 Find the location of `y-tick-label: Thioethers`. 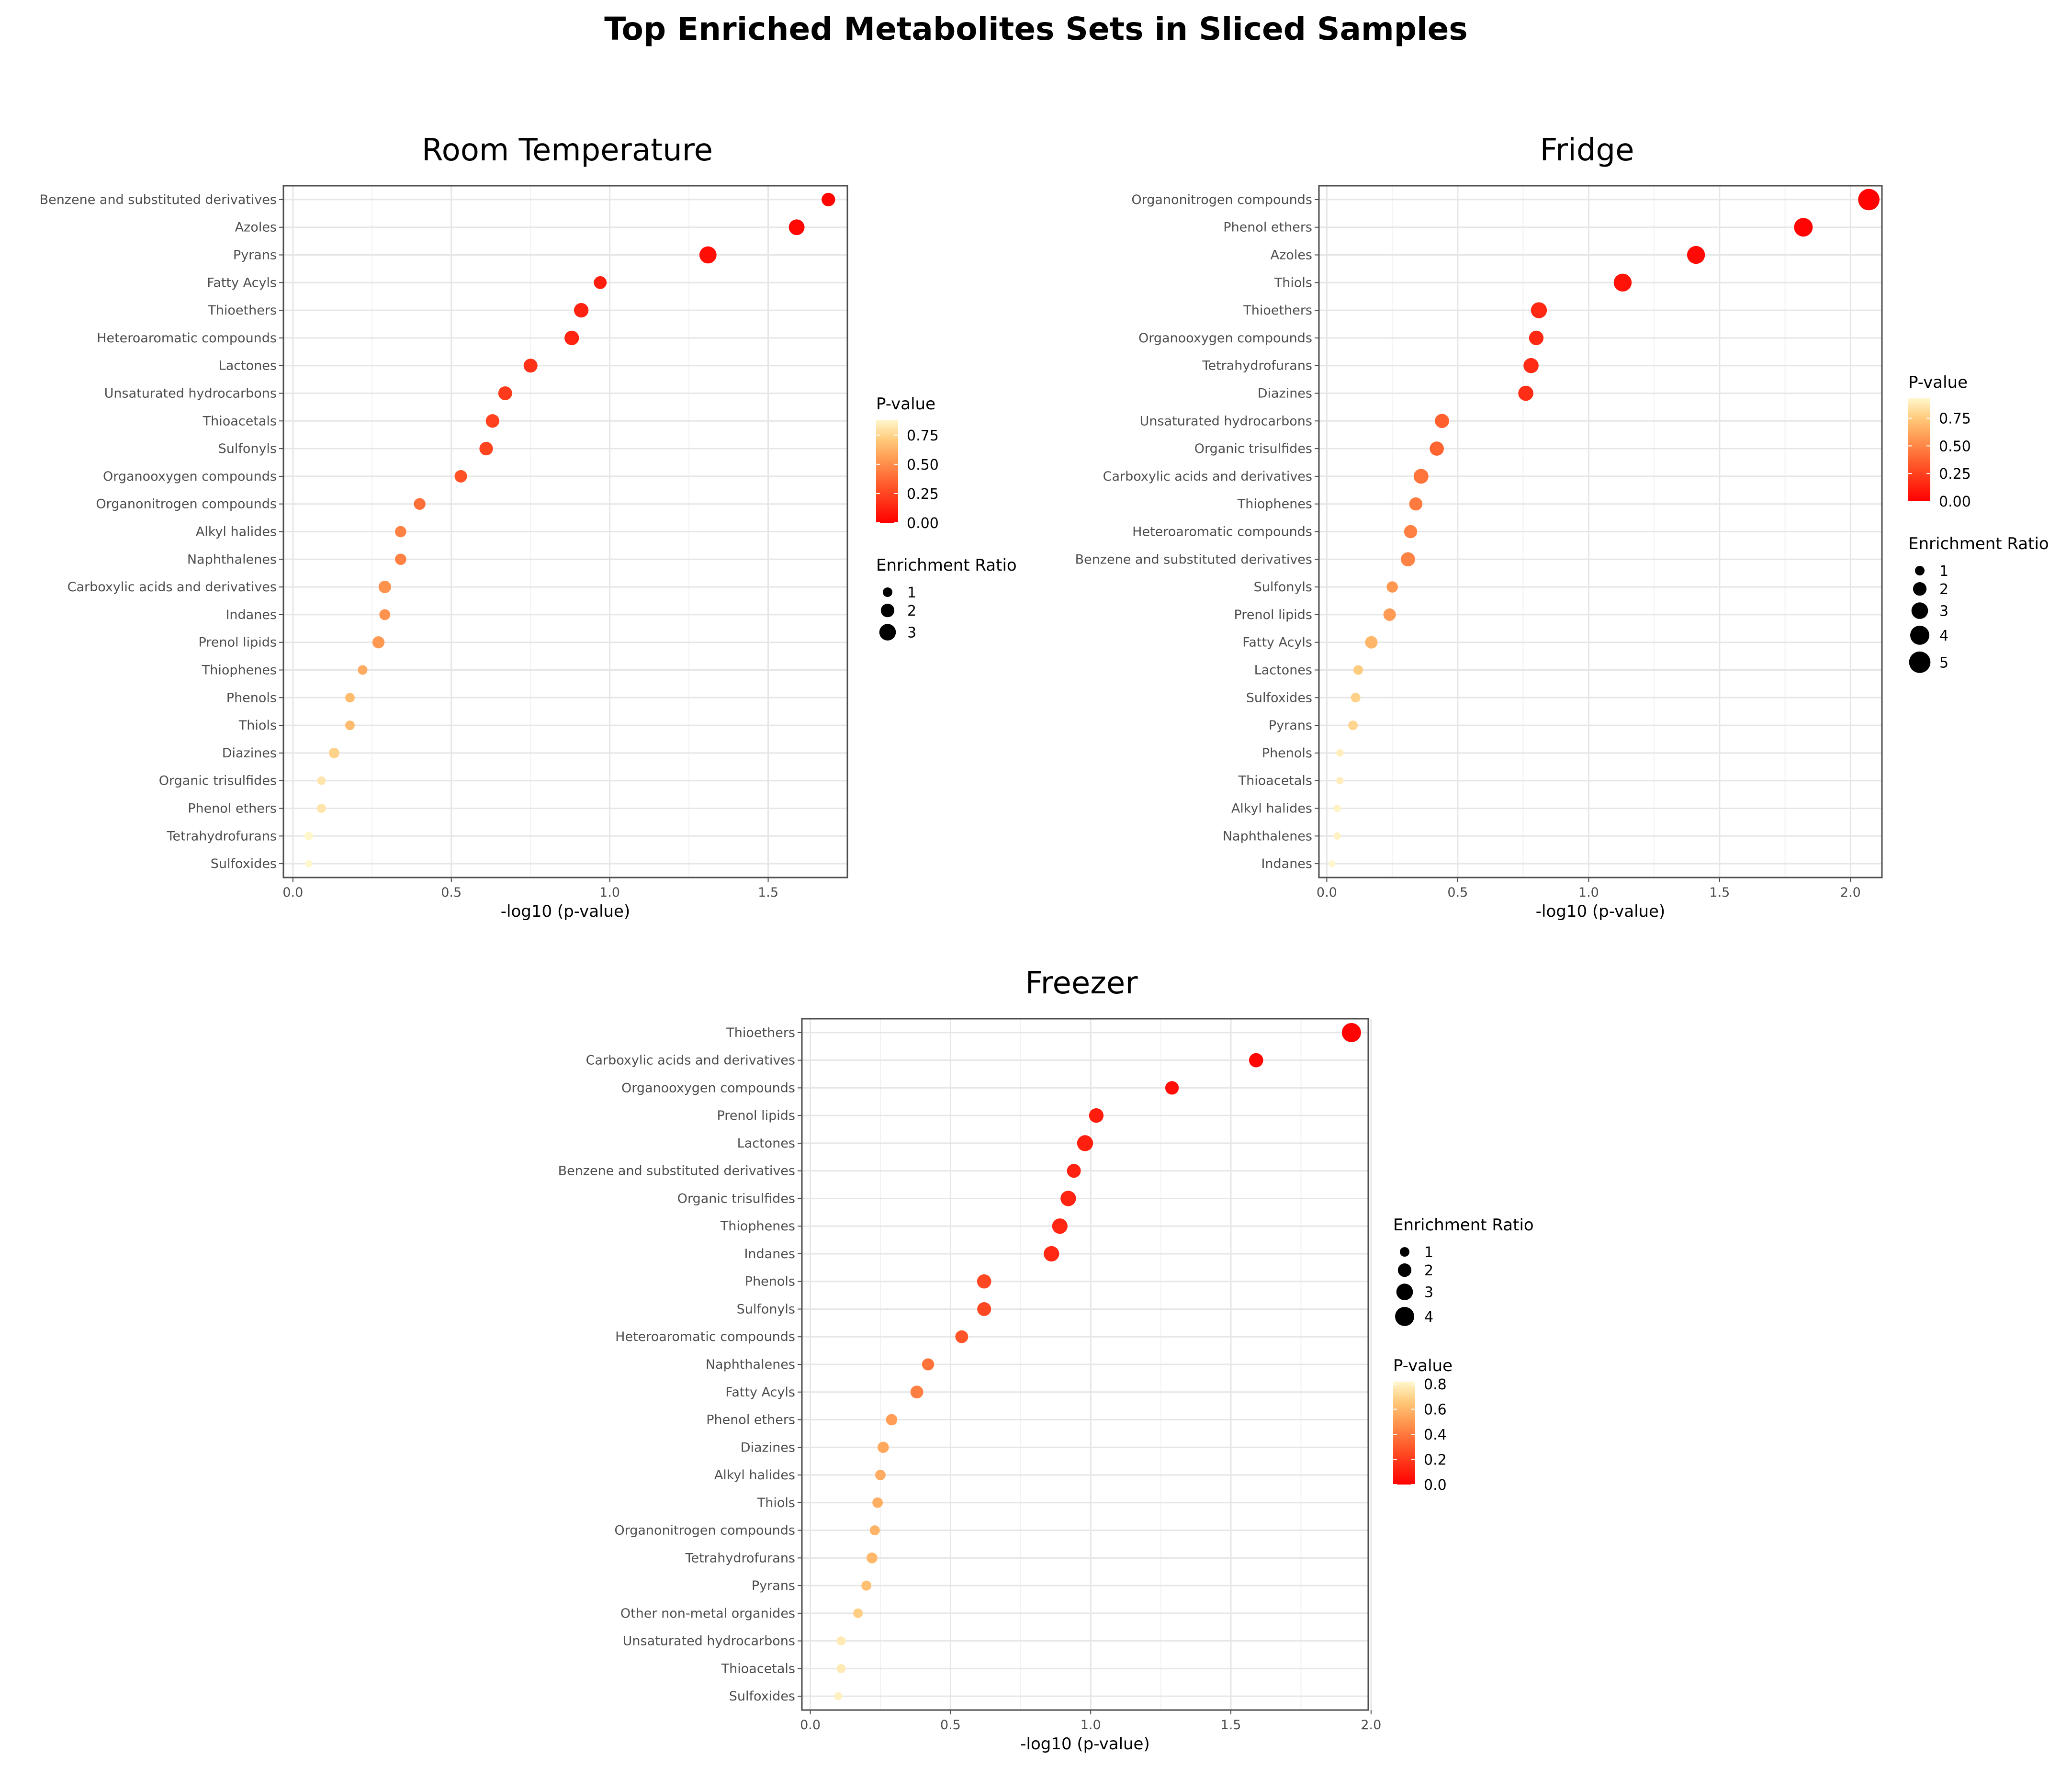

y-tick-label: Thioethers is located at coordinates (1277, 310).